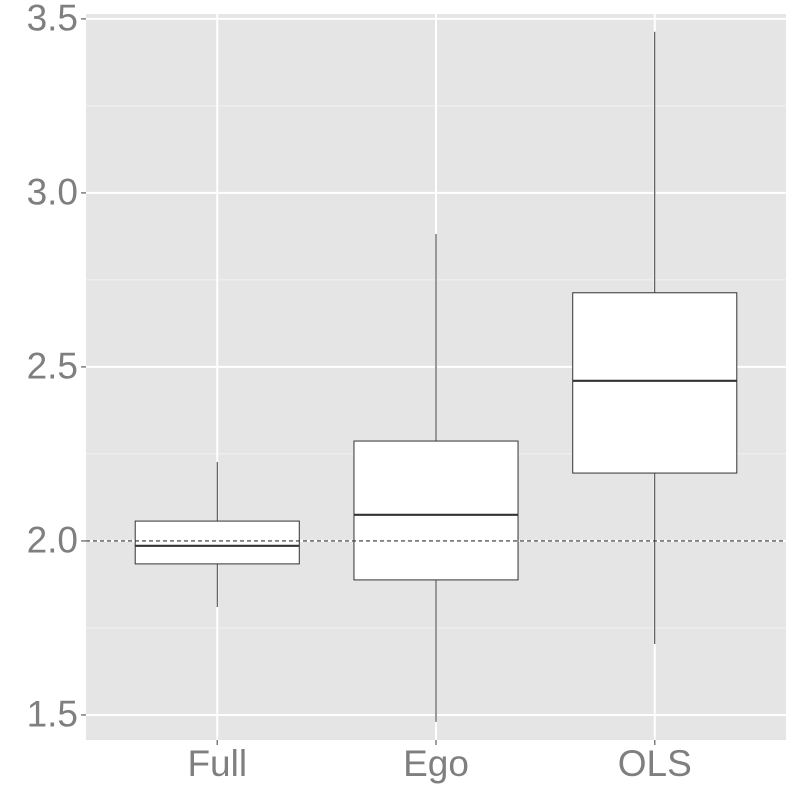 This screenshot has height=800, width=800. Describe the element at coordinates (436, 763) in the screenshot. I see `x-tick-label: Ego` at that location.